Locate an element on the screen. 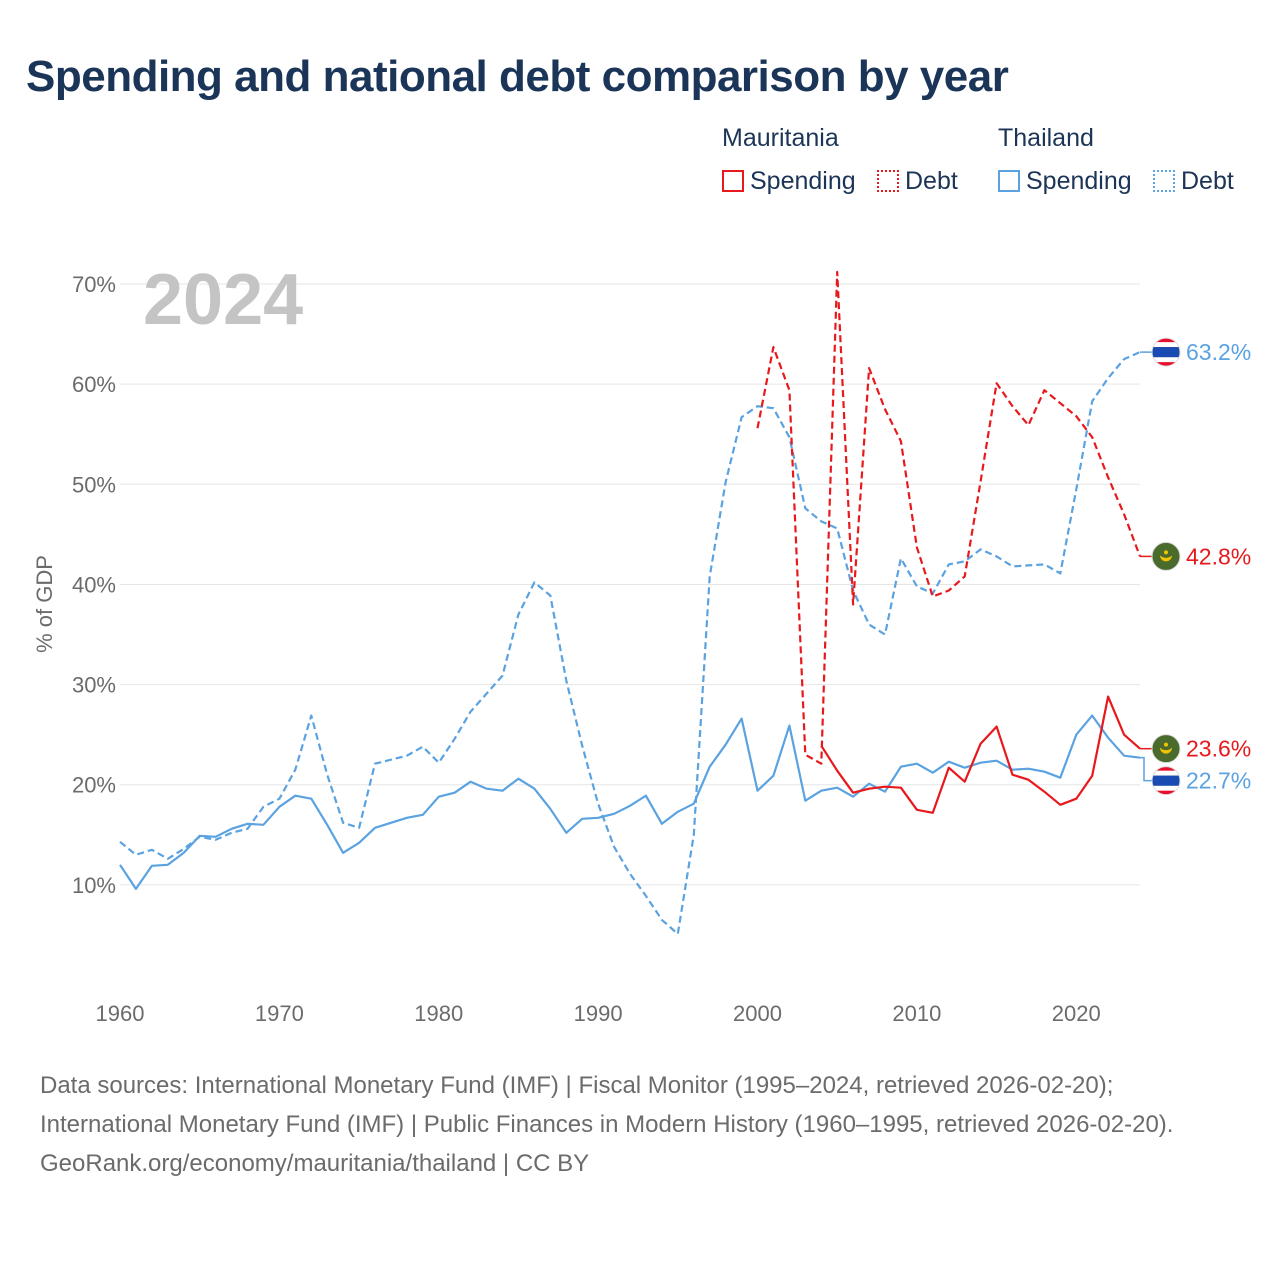 Image resolution: width=1280 pixels, height=1280 pixels. y-tick-label: 40% is located at coordinates (94, 584).